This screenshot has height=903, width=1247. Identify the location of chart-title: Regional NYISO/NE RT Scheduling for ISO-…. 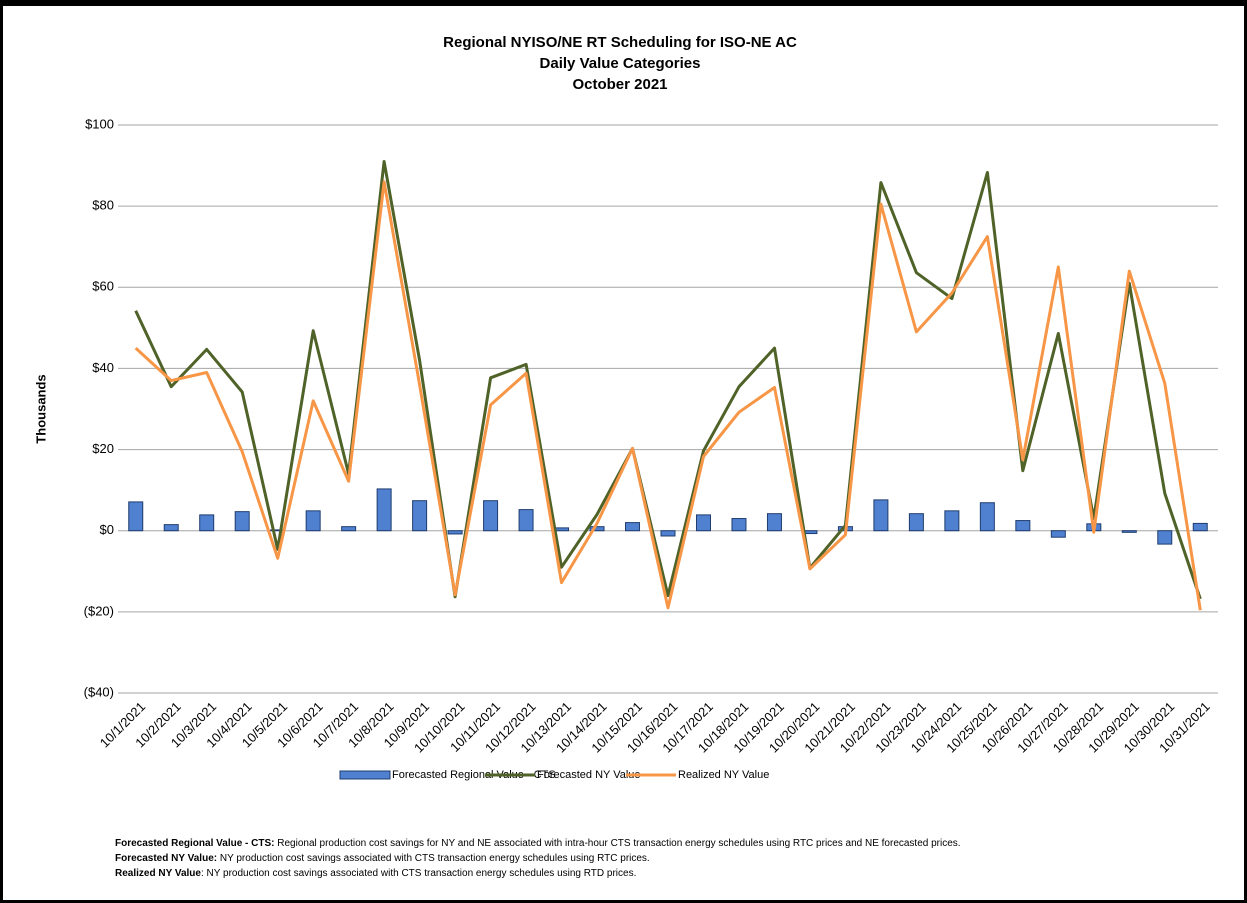
(620, 42).